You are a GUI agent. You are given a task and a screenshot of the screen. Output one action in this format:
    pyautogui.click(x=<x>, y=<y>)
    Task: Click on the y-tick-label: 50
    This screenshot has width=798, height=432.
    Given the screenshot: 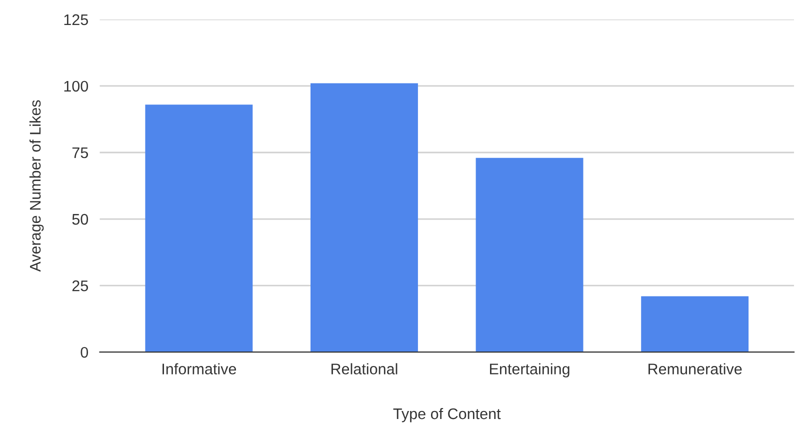 What is the action you would take?
    pyautogui.click(x=80, y=219)
    